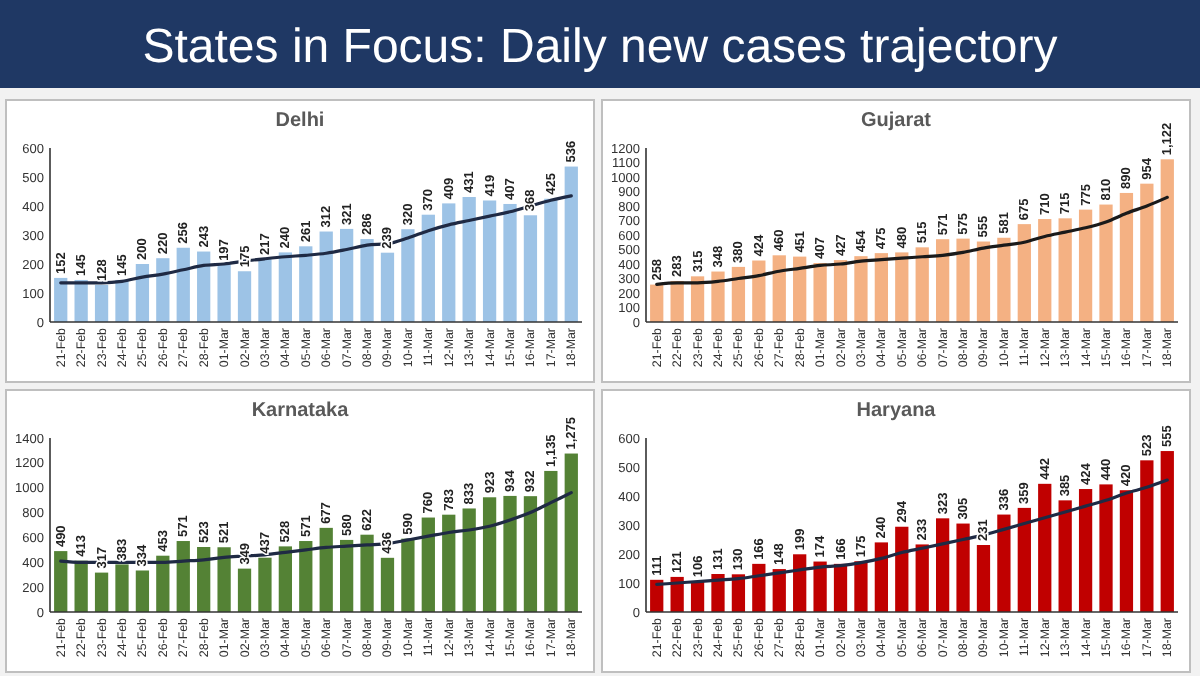 The width and height of the screenshot is (1200, 676). Describe the element at coordinates (300, 121) in the screenshot. I see `chart-title: Delhi` at that location.